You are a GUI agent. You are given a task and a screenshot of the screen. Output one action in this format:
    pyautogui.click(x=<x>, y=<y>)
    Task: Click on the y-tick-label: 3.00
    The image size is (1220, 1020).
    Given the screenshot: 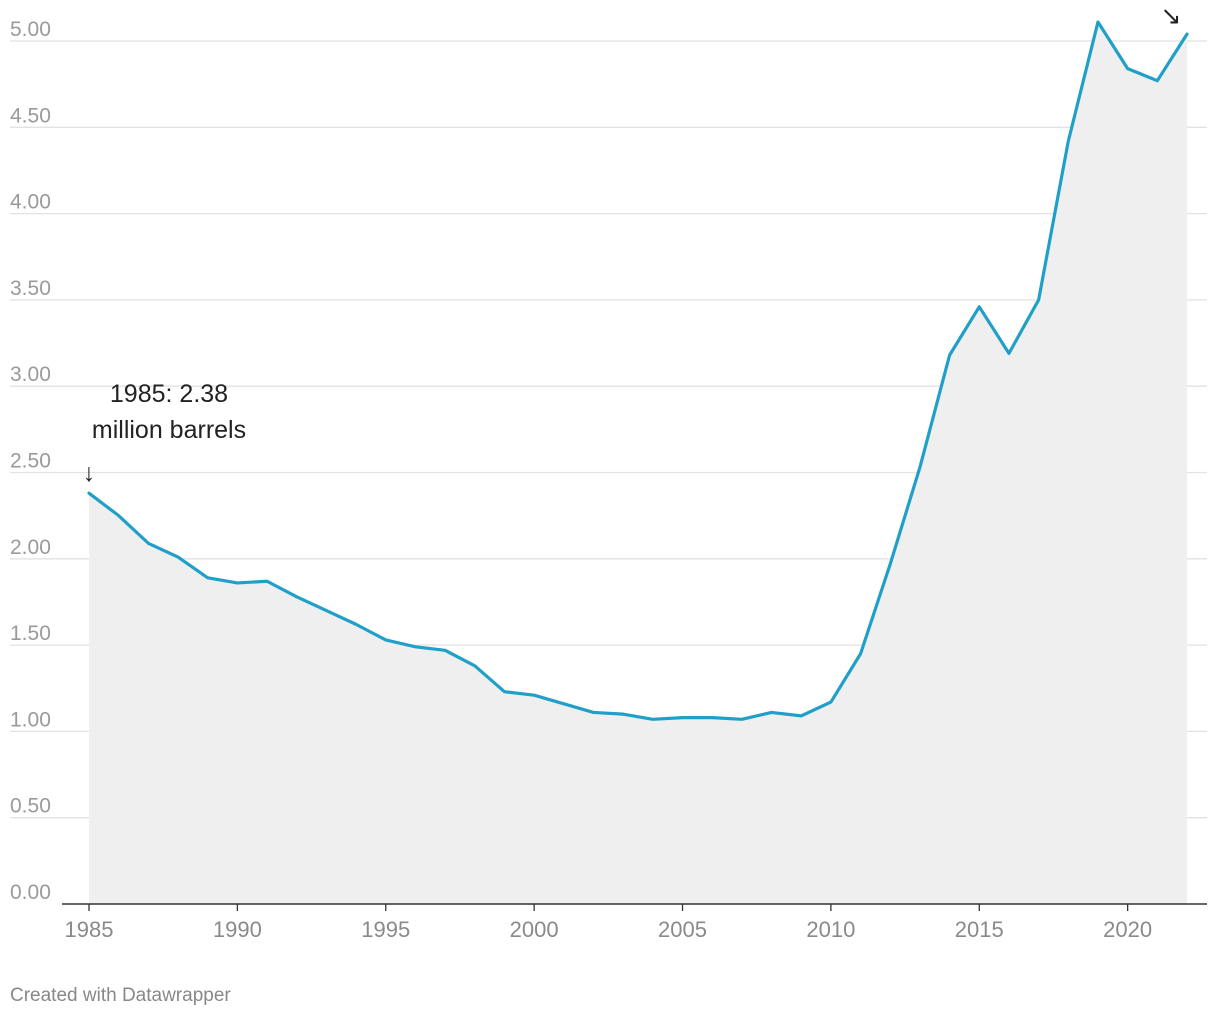 What is the action you would take?
    pyautogui.click(x=30, y=374)
    